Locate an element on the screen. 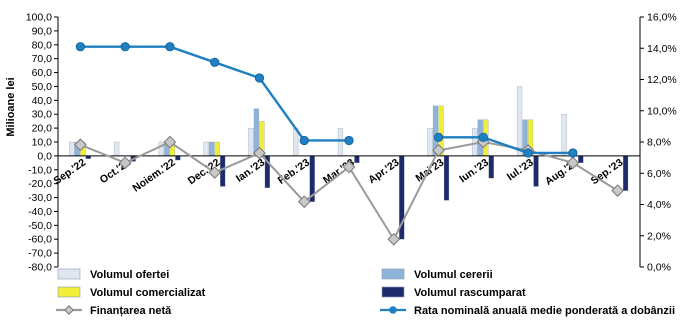  y-left-tick-label: -40,0 is located at coordinates (40, 212).